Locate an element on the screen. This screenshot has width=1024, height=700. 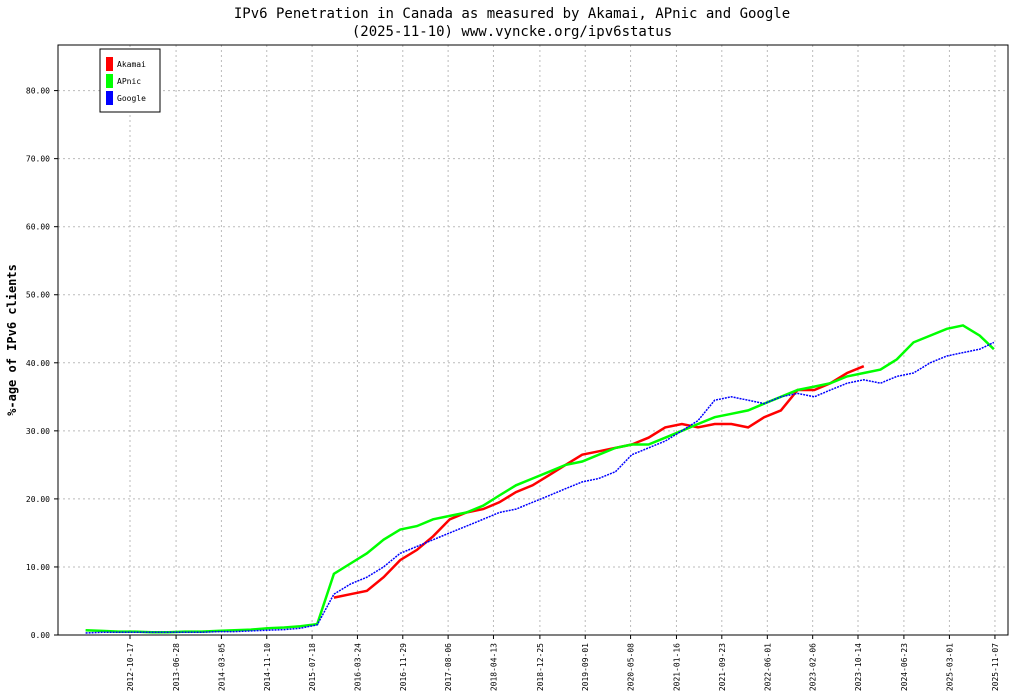
x-tick-label: 2024-06-23 is located at coordinates (904, 667).